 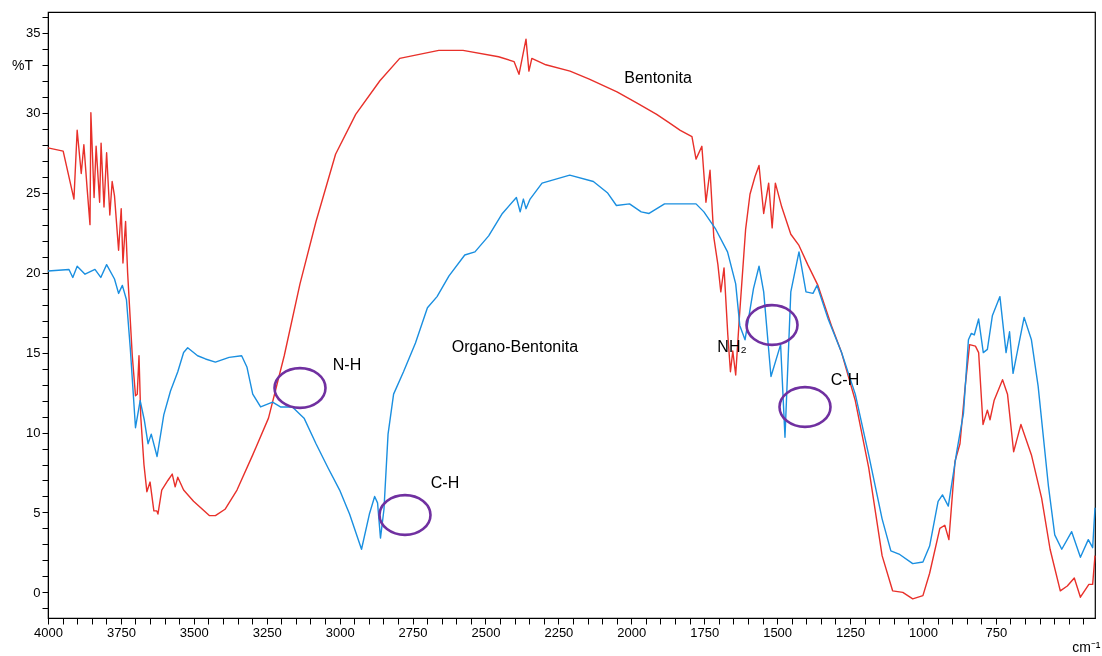 I want to click on x-tick-label: 1250, so click(x=850, y=632).